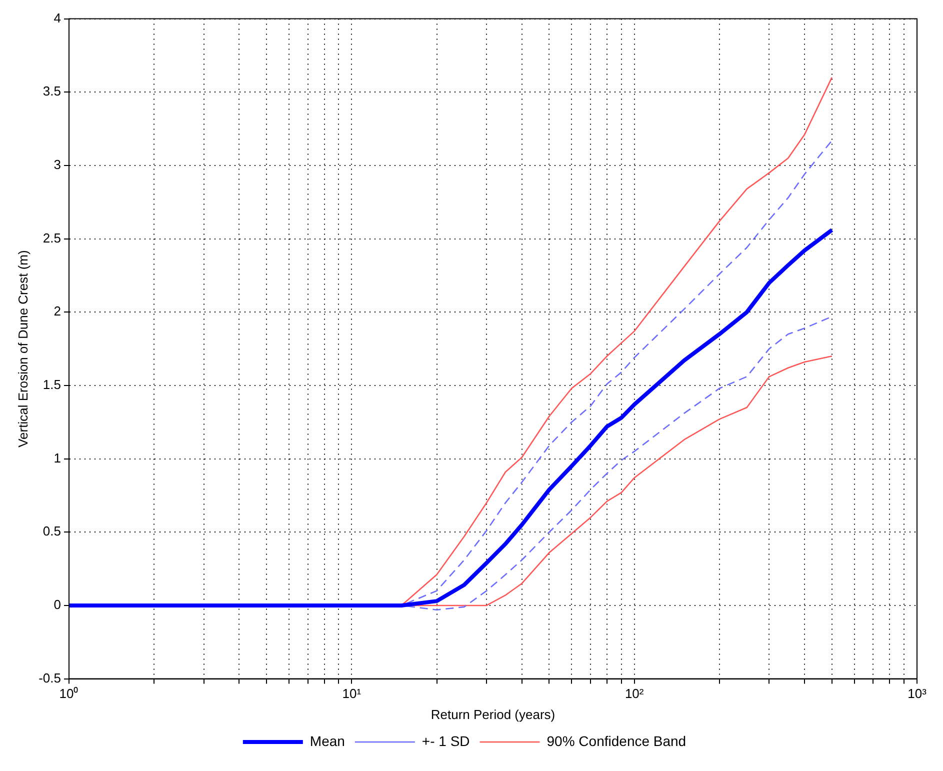  I want to click on y-tick-label: 1, so click(57, 458).